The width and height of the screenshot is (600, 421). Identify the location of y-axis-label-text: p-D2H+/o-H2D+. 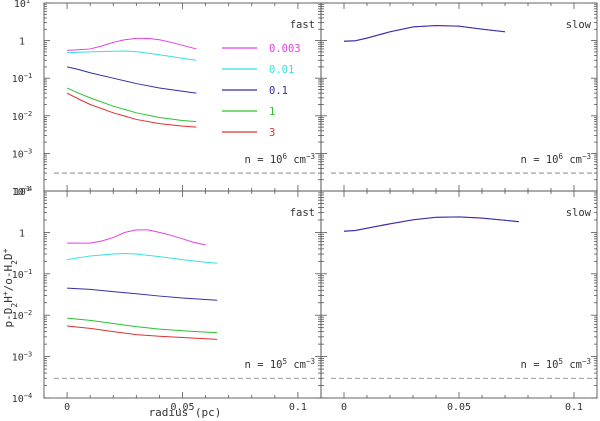
(10, 287).